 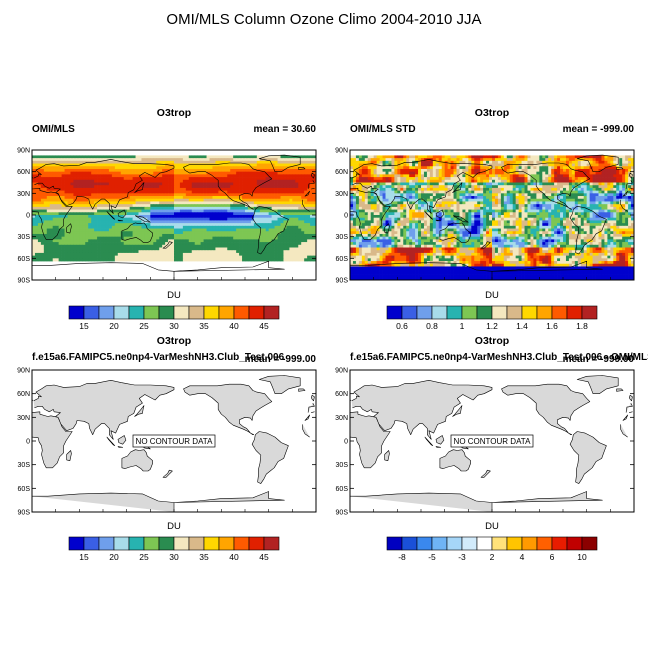 I want to click on contour-field, so click(x=492, y=218).